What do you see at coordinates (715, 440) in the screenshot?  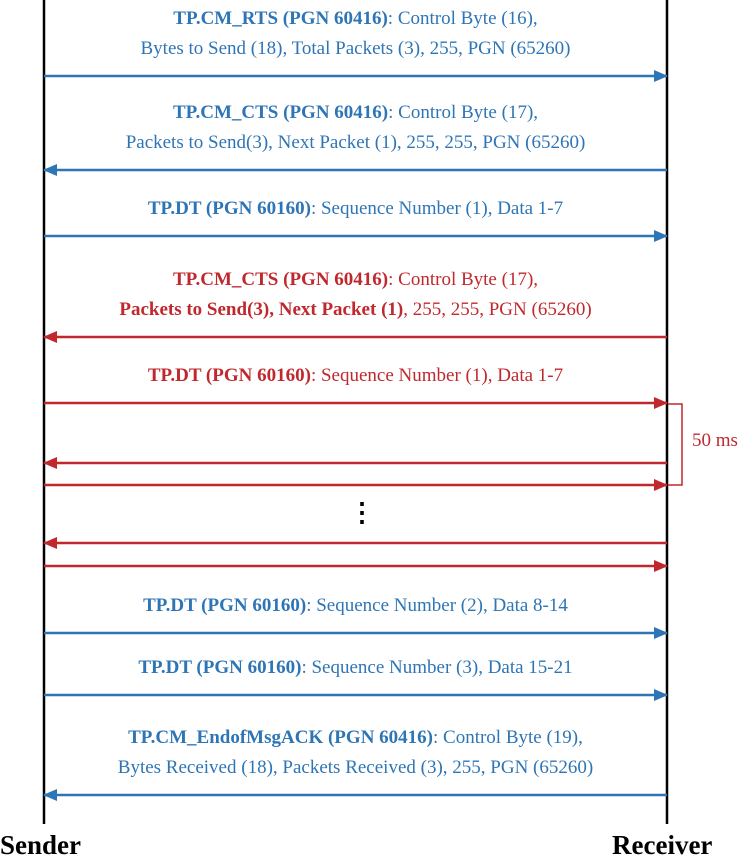 I see `interval-label: 50 ms` at bounding box center [715, 440].